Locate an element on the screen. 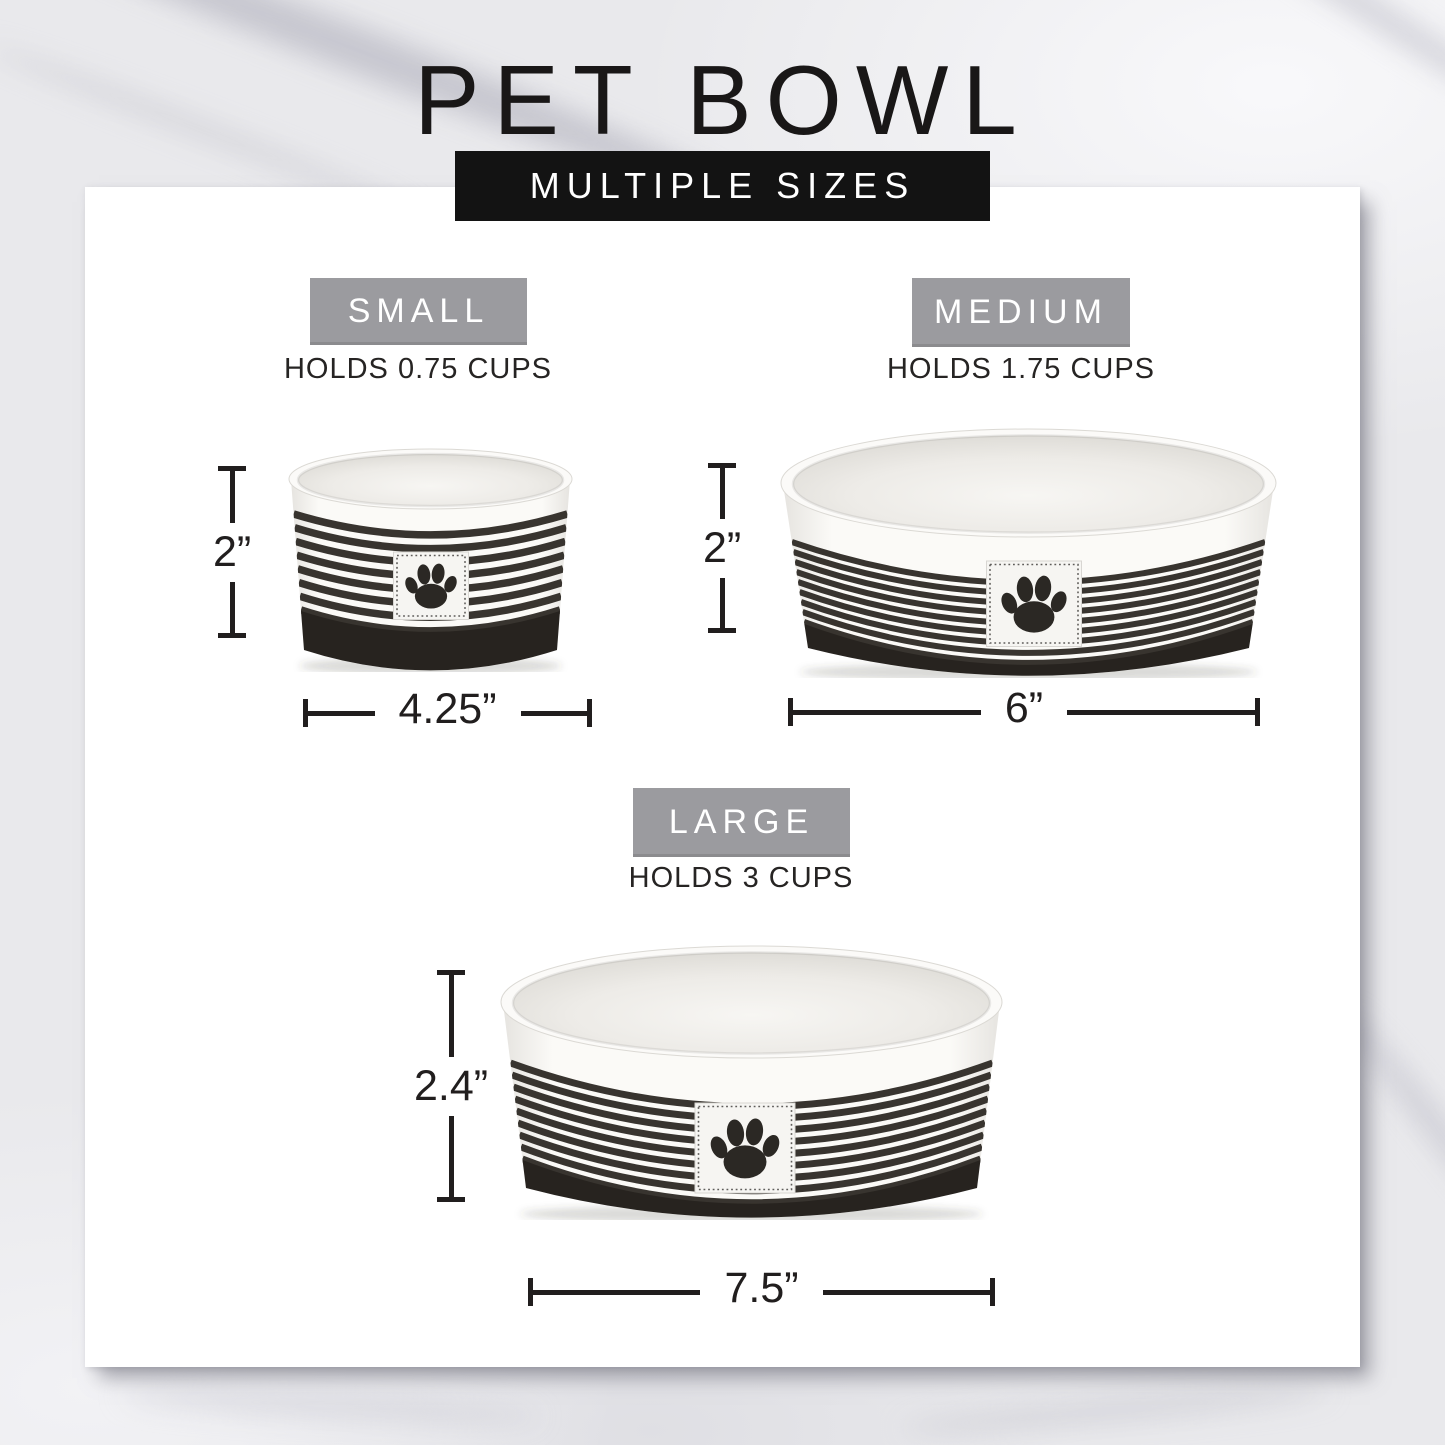 Image resolution: width=1445 pixels, height=1445 pixels. size-label-small-text: SMALL is located at coordinates (418, 311).